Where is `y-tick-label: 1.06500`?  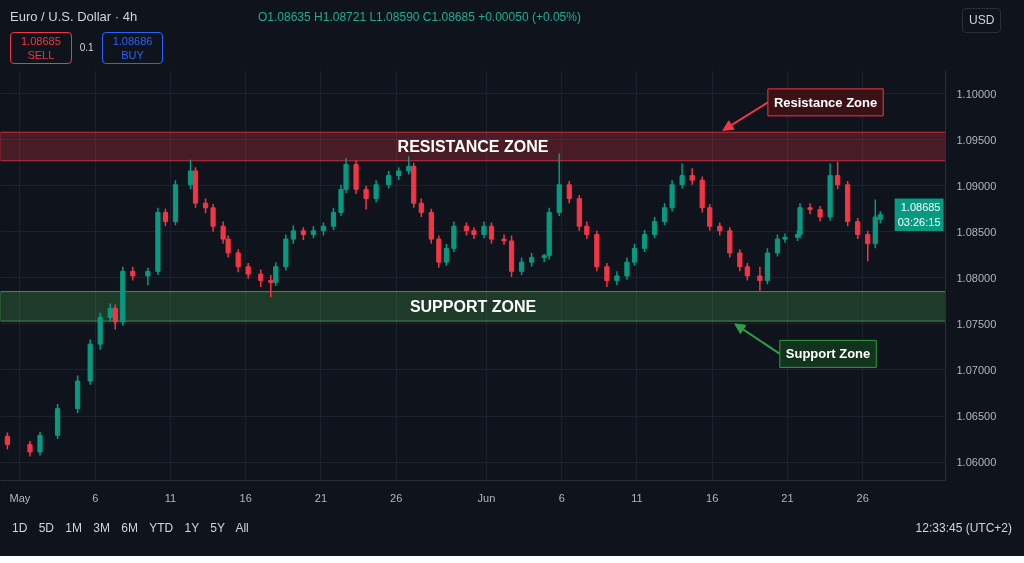 y-tick-label: 1.06500 is located at coordinates (976, 416).